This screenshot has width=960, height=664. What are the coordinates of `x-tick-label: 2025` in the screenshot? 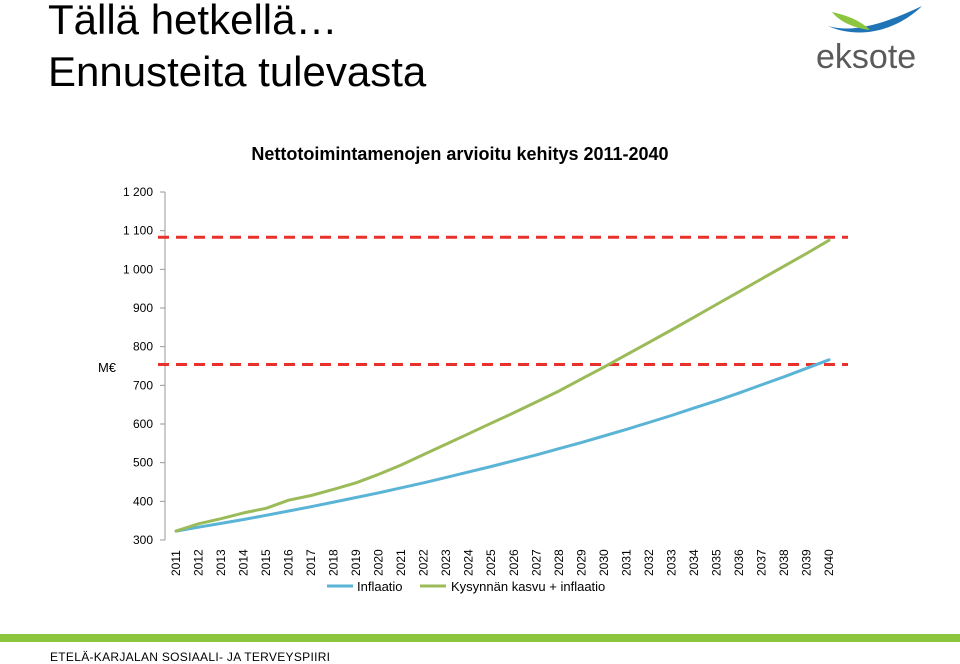 It's located at (491, 562).